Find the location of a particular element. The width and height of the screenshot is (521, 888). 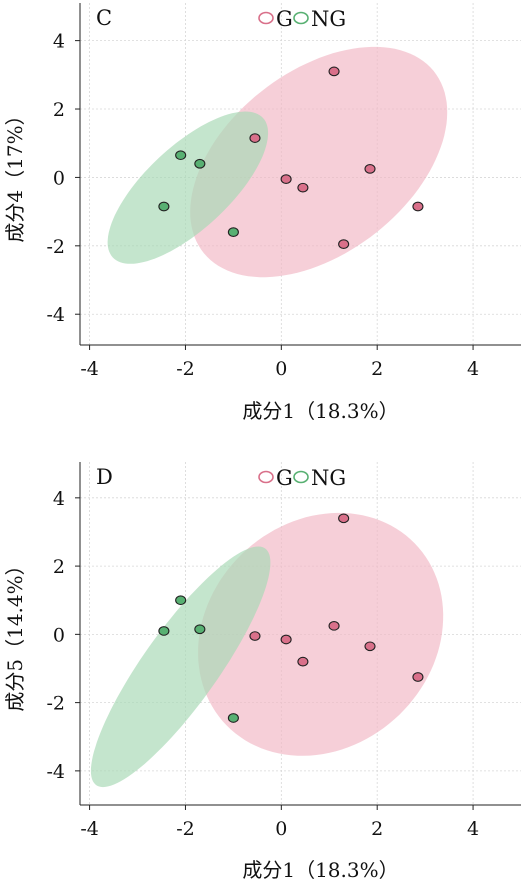

panel-label: D is located at coordinates (104, 477).